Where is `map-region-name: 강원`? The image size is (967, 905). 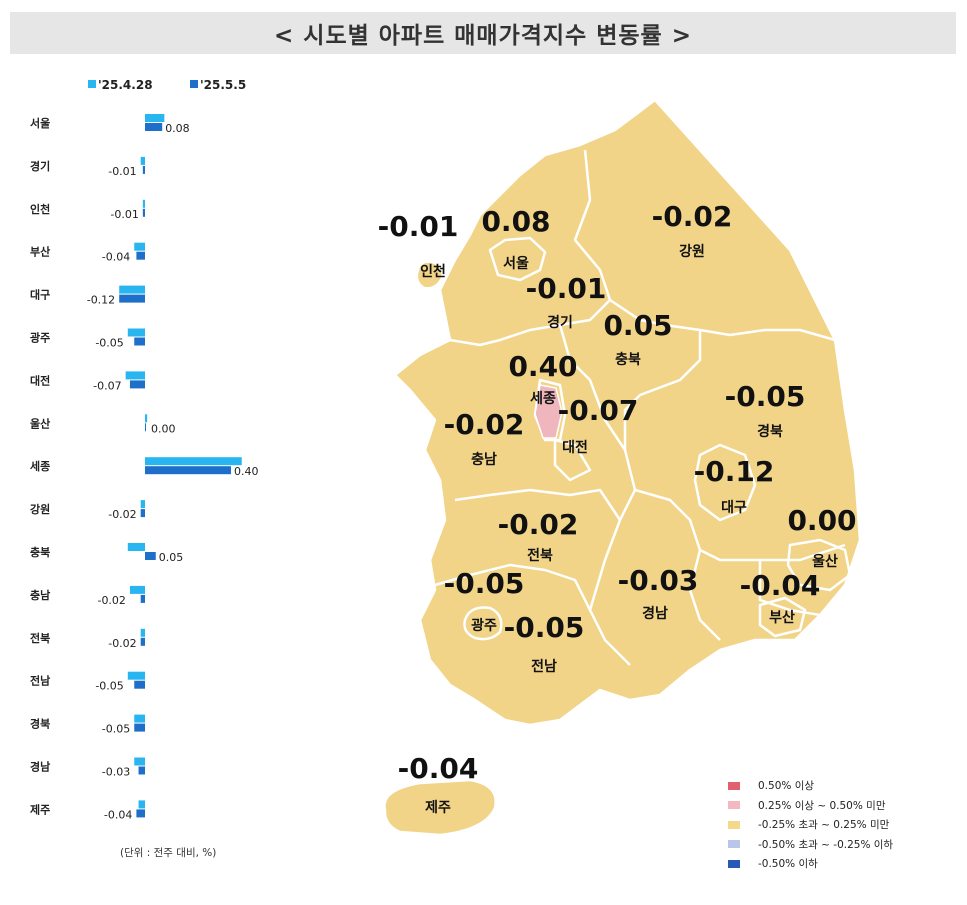
map-region-name: 강원 is located at coordinates (692, 251).